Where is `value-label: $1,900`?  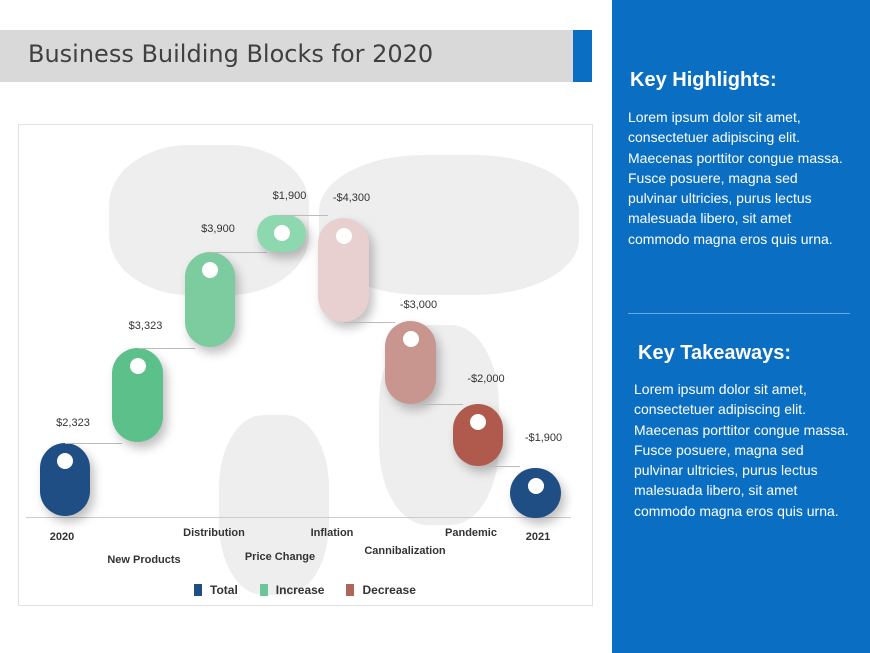 value-label: $1,900 is located at coordinates (289, 196).